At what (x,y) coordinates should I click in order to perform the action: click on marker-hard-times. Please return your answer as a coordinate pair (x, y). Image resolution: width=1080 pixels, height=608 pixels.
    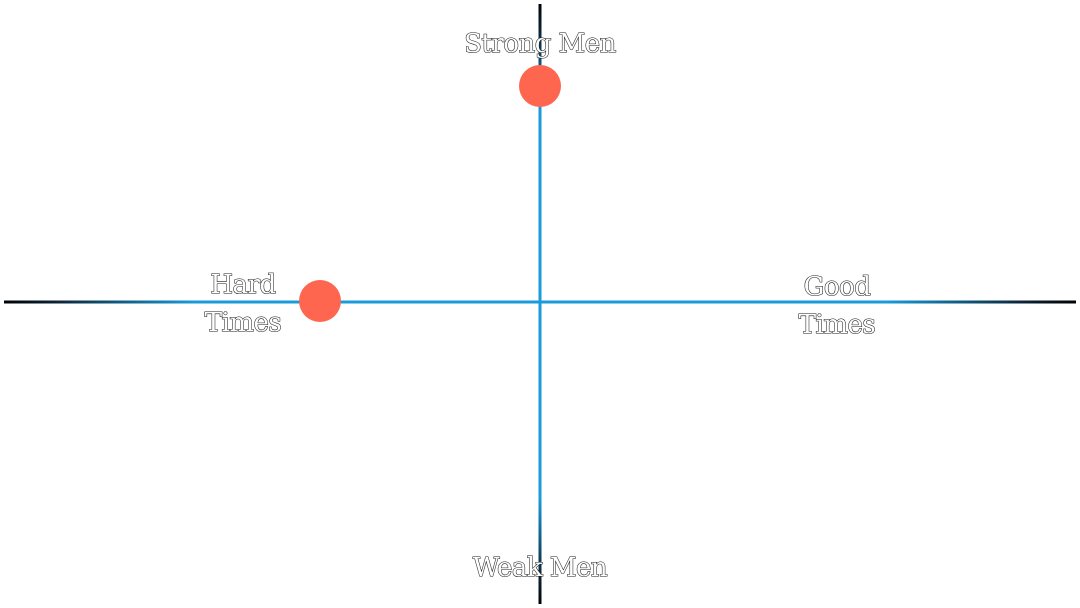
    Looking at the image, I should click on (320, 301).